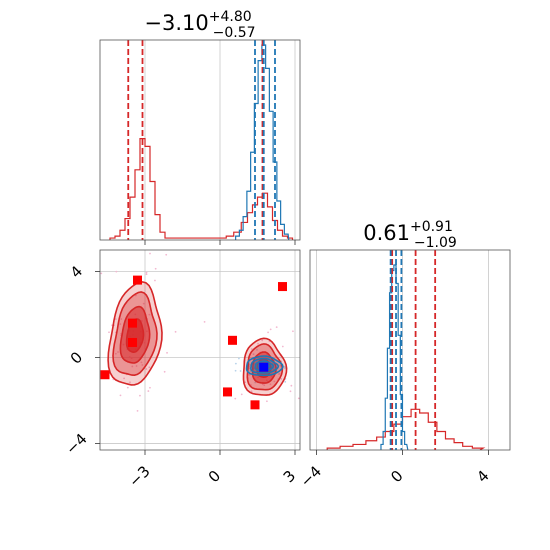 This screenshot has height=550, width=550. I want to click on blue-histogram, so click(394, 357).